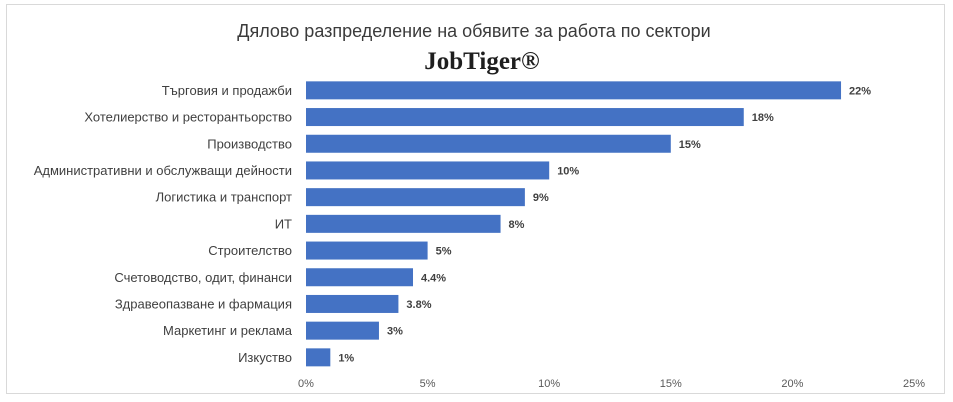  Describe the element at coordinates (428, 384) in the screenshot. I see `x-tick-label: 5%` at that location.